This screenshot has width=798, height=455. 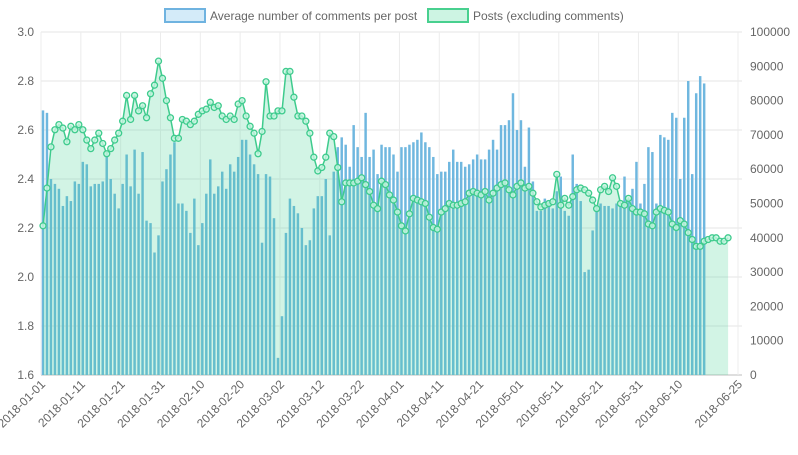 What do you see at coordinates (753, 375) in the screenshot?
I see `y-right-tick-label: 0` at bounding box center [753, 375].